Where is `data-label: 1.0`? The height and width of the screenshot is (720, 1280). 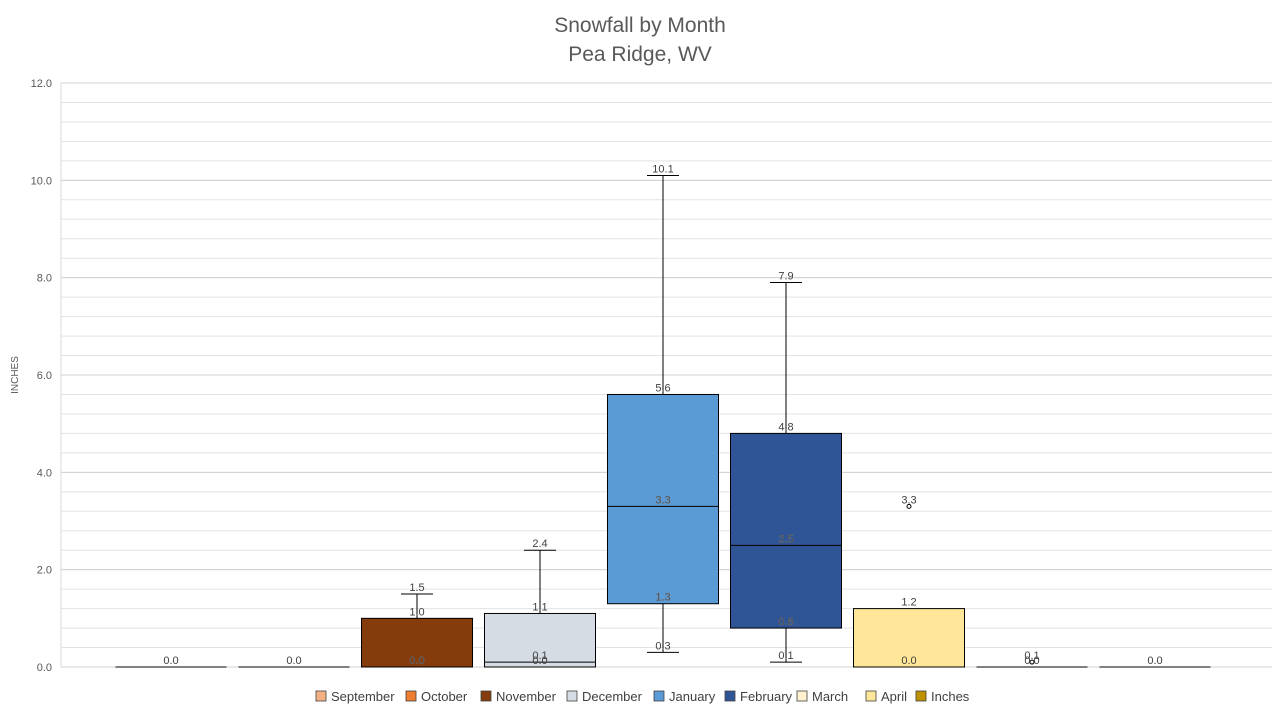
data-label: 1.0 is located at coordinates (416, 612).